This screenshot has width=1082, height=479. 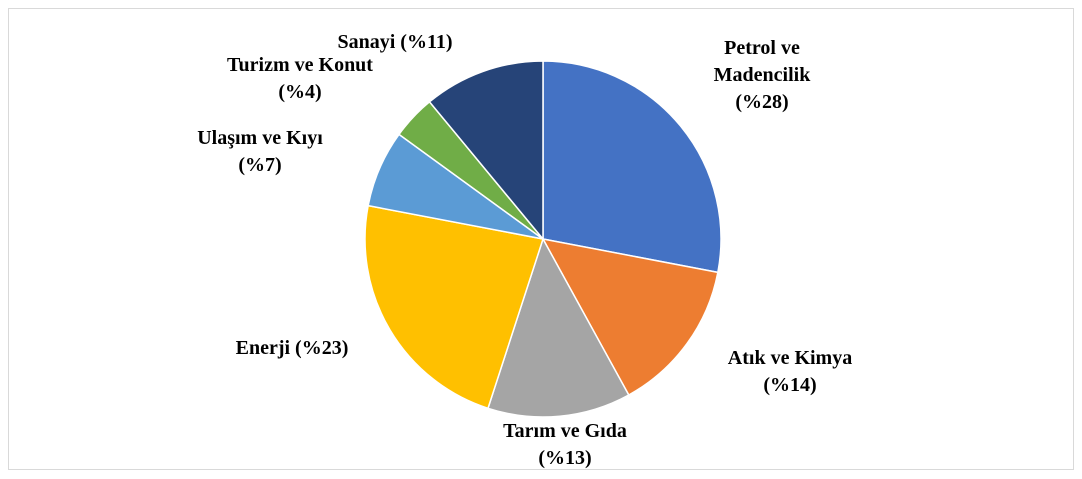 What do you see at coordinates (292, 348) in the screenshot?
I see `slice-label: Enerji (%23)` at bounding box center [292, 348].